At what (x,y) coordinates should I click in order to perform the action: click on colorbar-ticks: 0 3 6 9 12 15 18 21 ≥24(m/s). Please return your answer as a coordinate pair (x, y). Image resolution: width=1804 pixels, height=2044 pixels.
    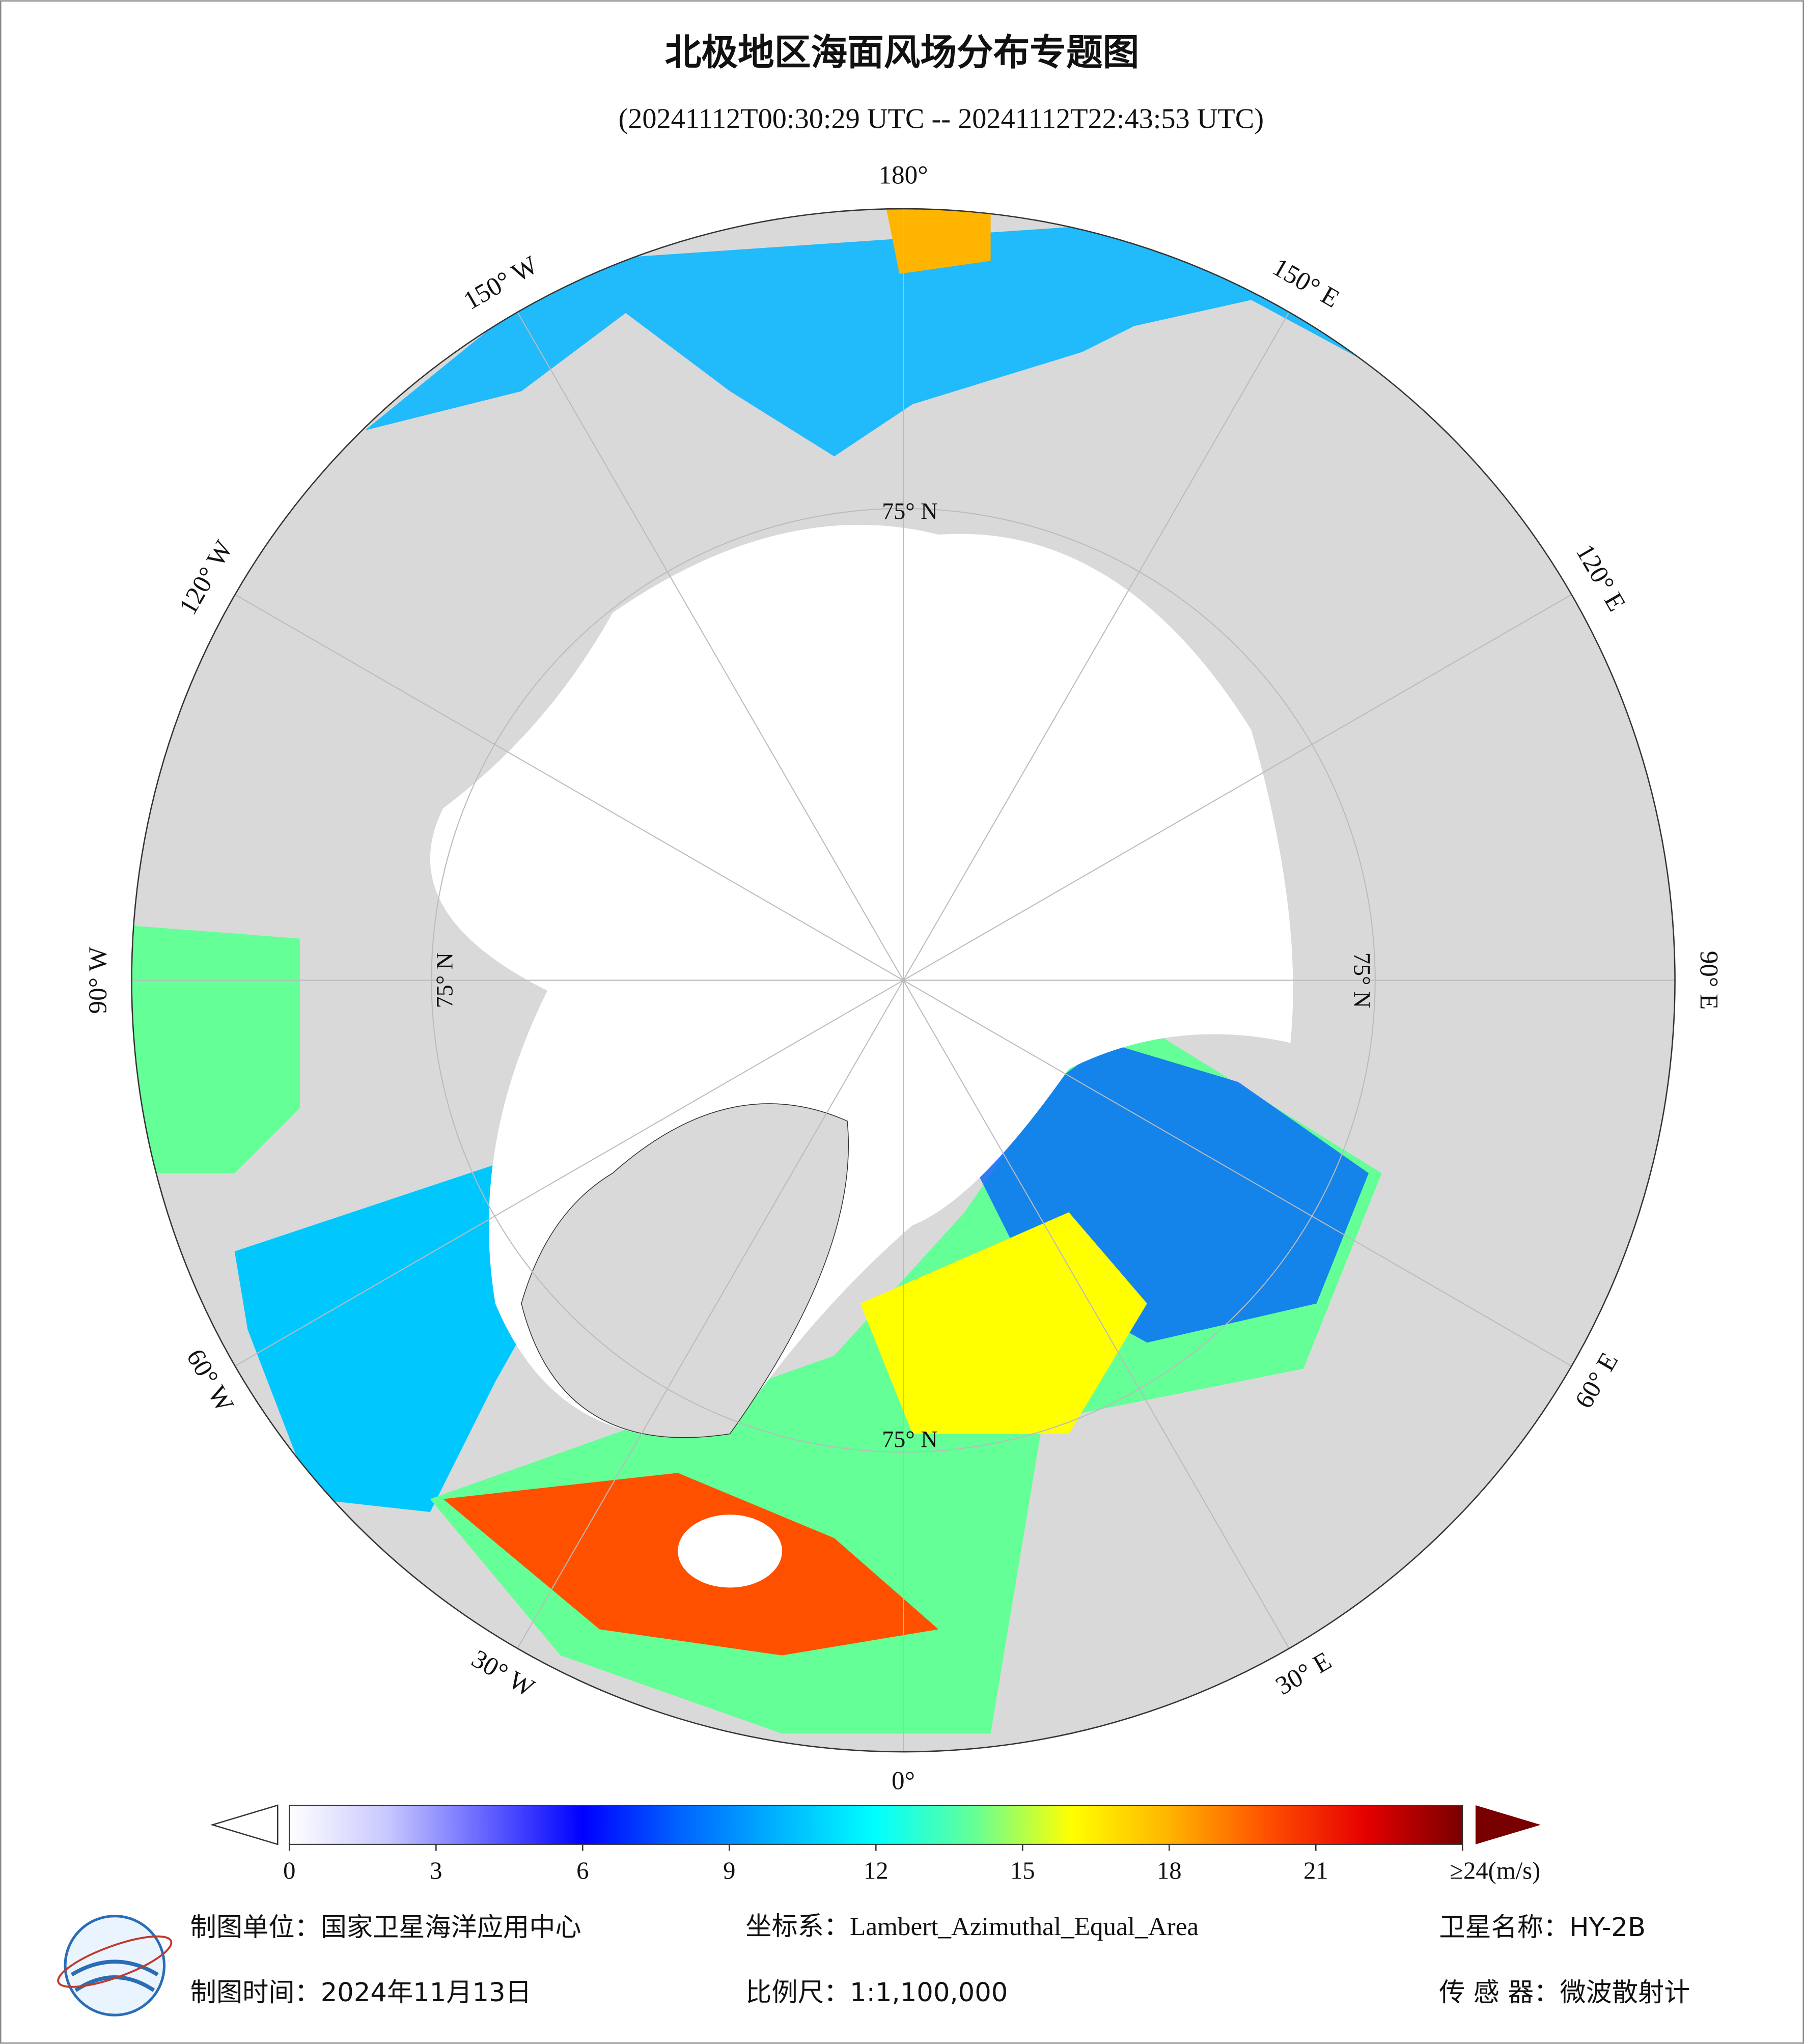
    Looking at the image, I should click on (911, 1864).